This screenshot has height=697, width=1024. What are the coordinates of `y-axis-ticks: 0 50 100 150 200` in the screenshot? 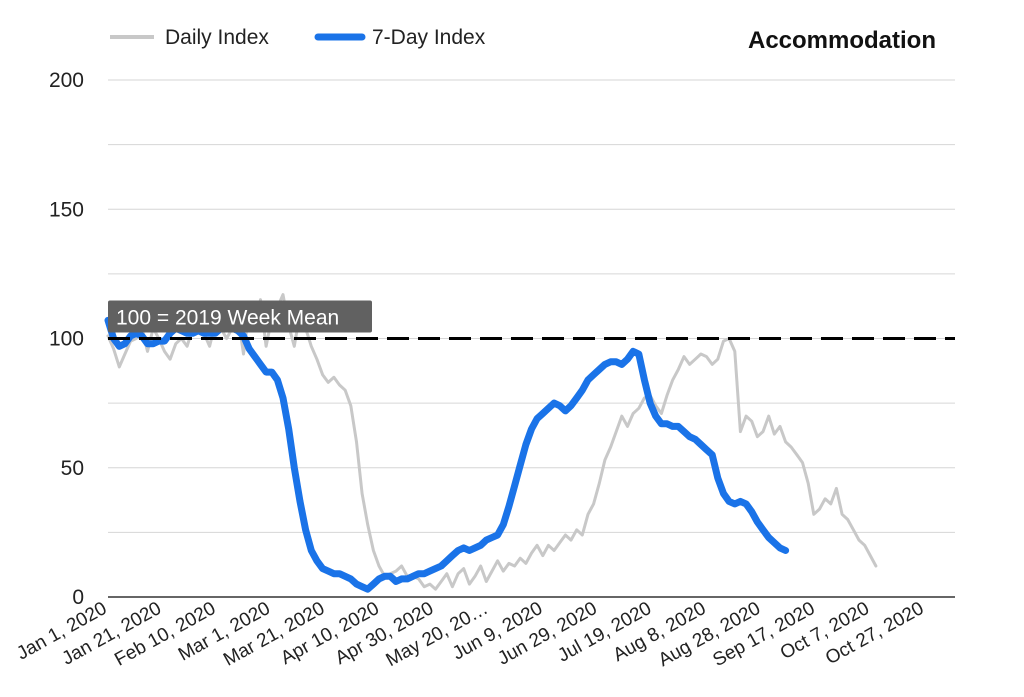 It's located at (66, 339).